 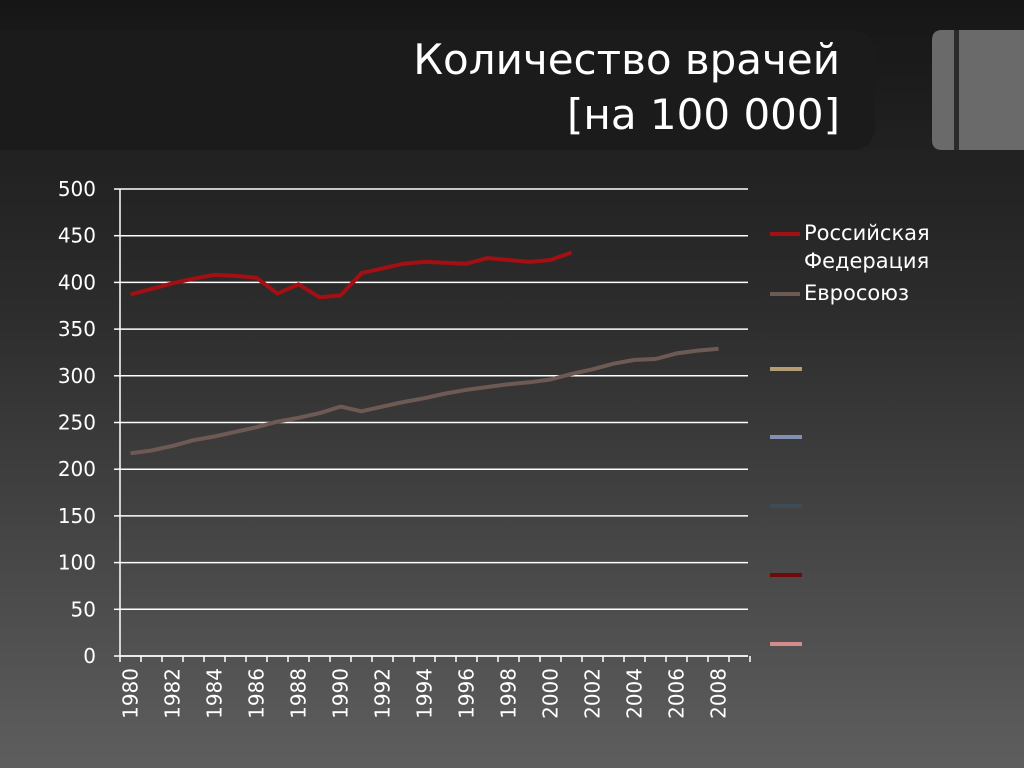 I want to click on x-tick-label: 1982, so click(x=173, y=693).